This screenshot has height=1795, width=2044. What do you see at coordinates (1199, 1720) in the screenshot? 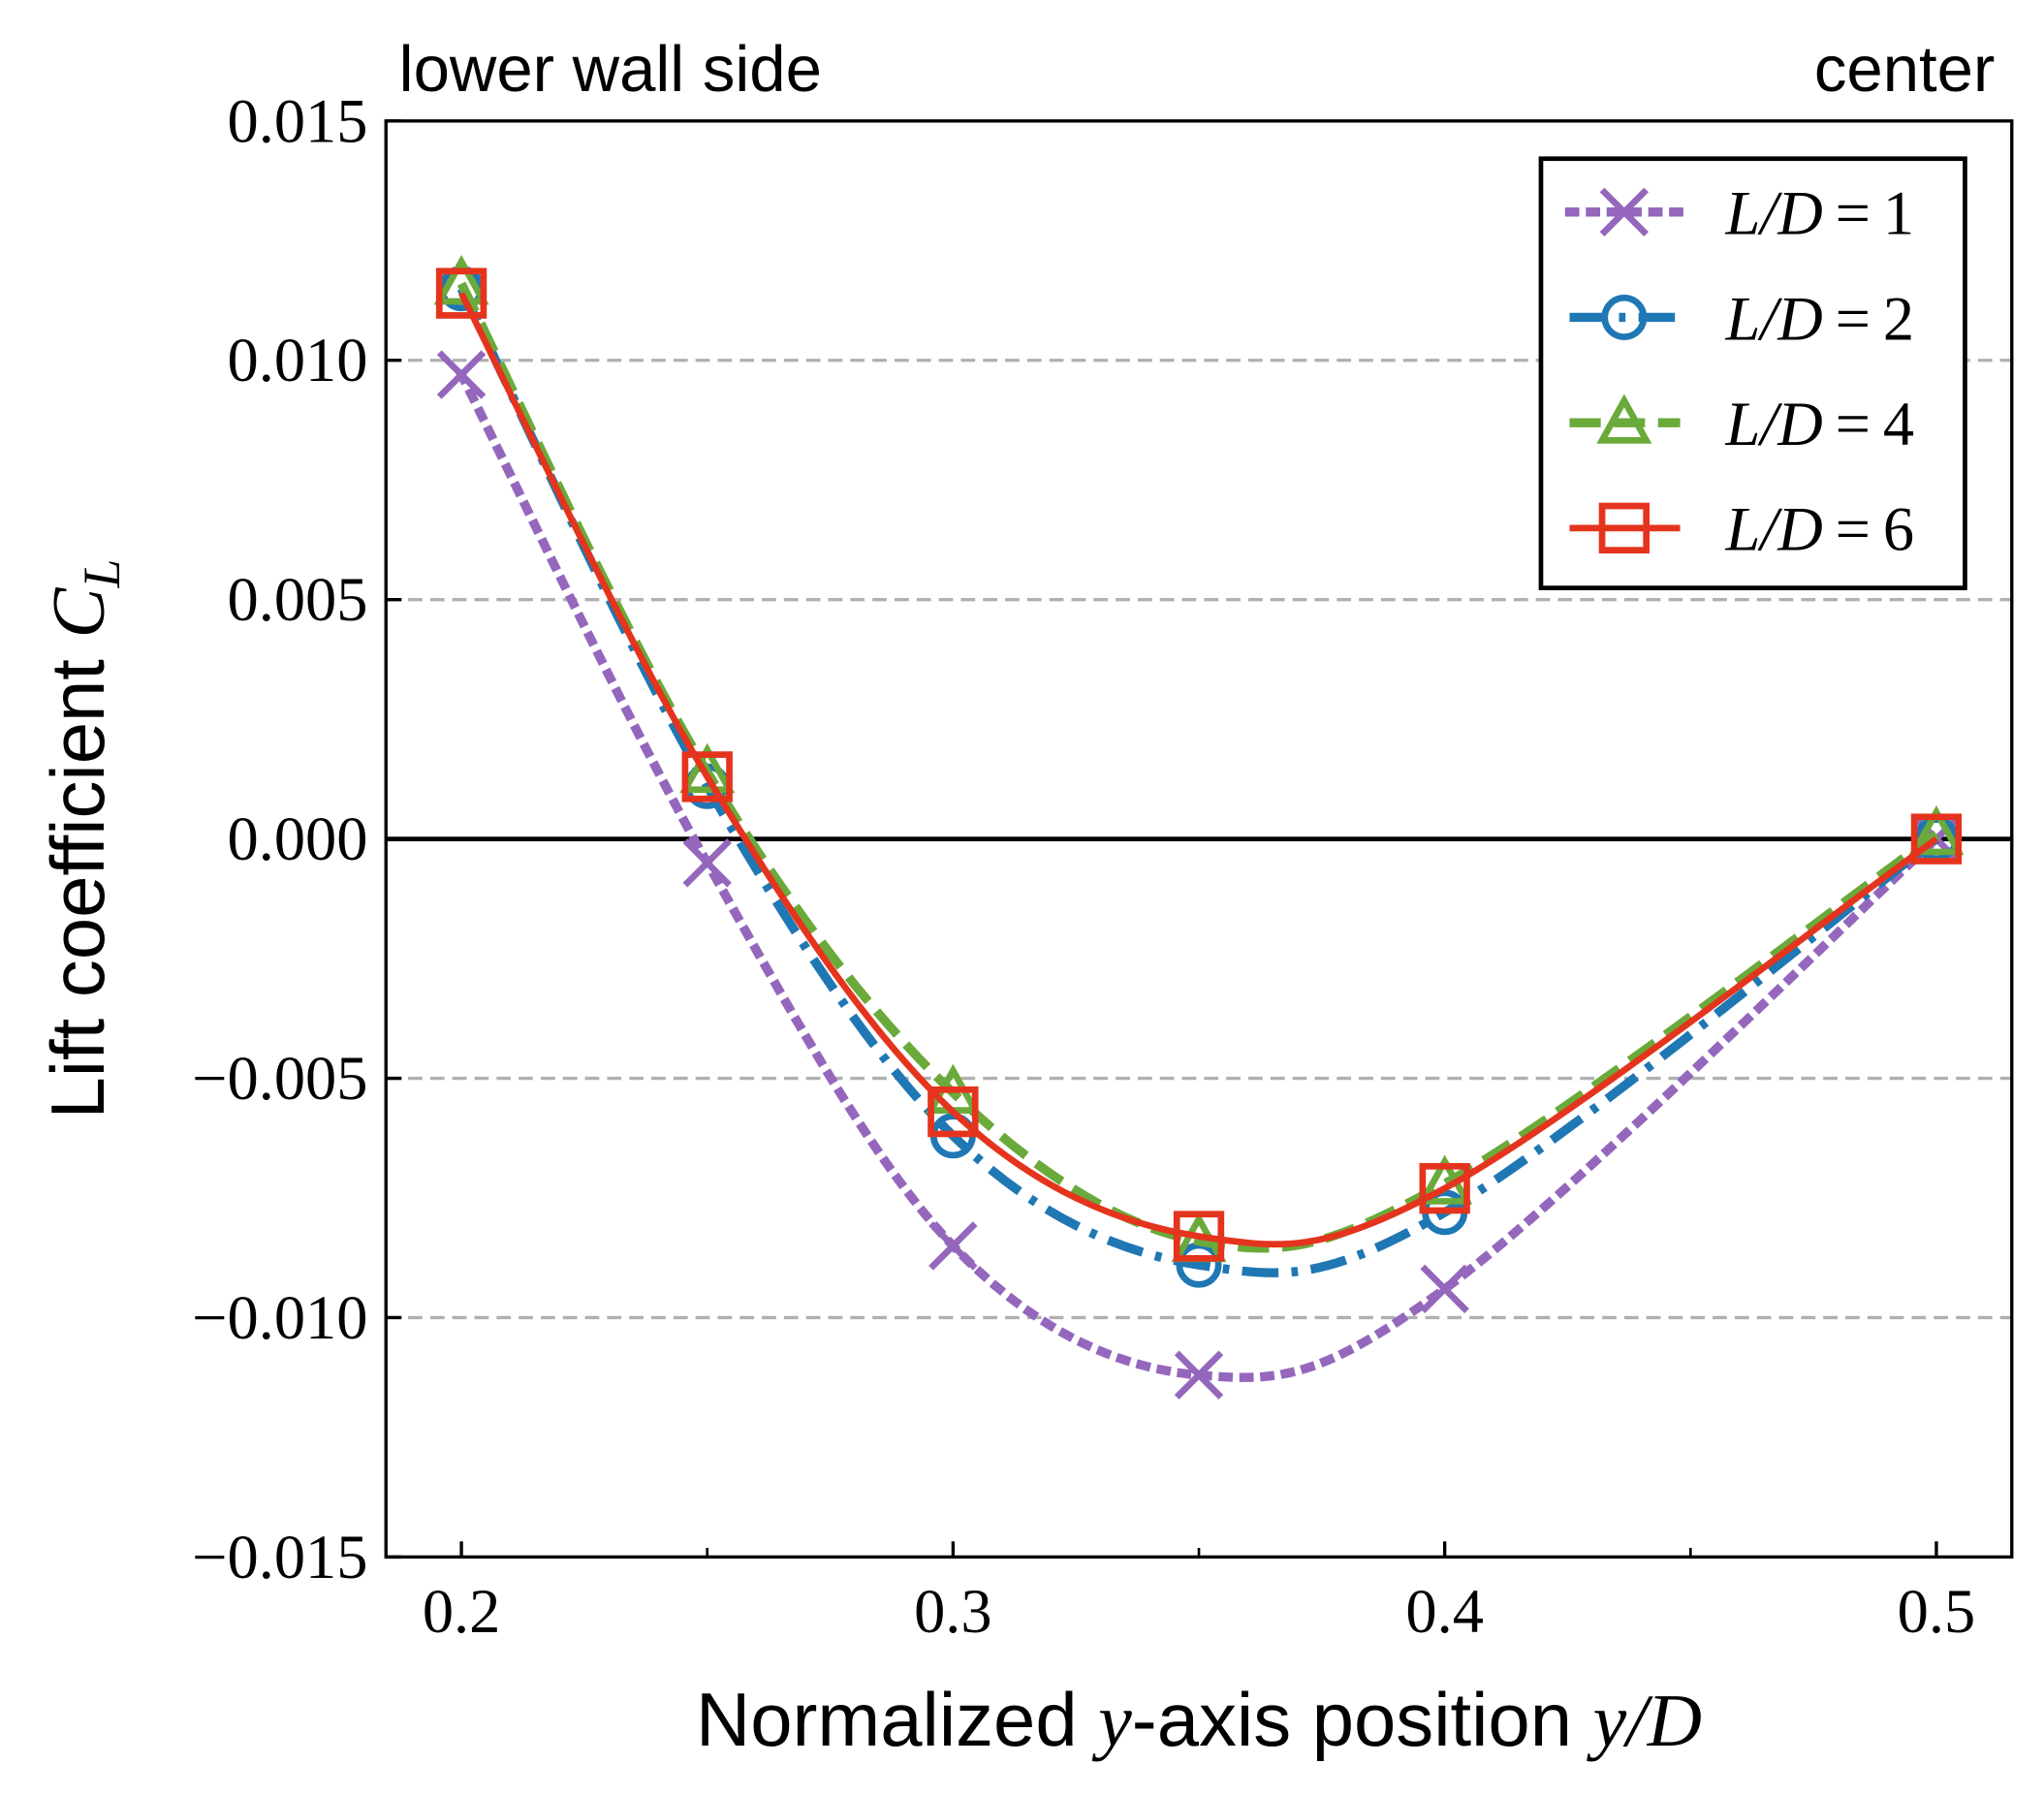
I see `x-axis-label: Normalized y-axis position y/D` at bounding box center [1199, 1720].